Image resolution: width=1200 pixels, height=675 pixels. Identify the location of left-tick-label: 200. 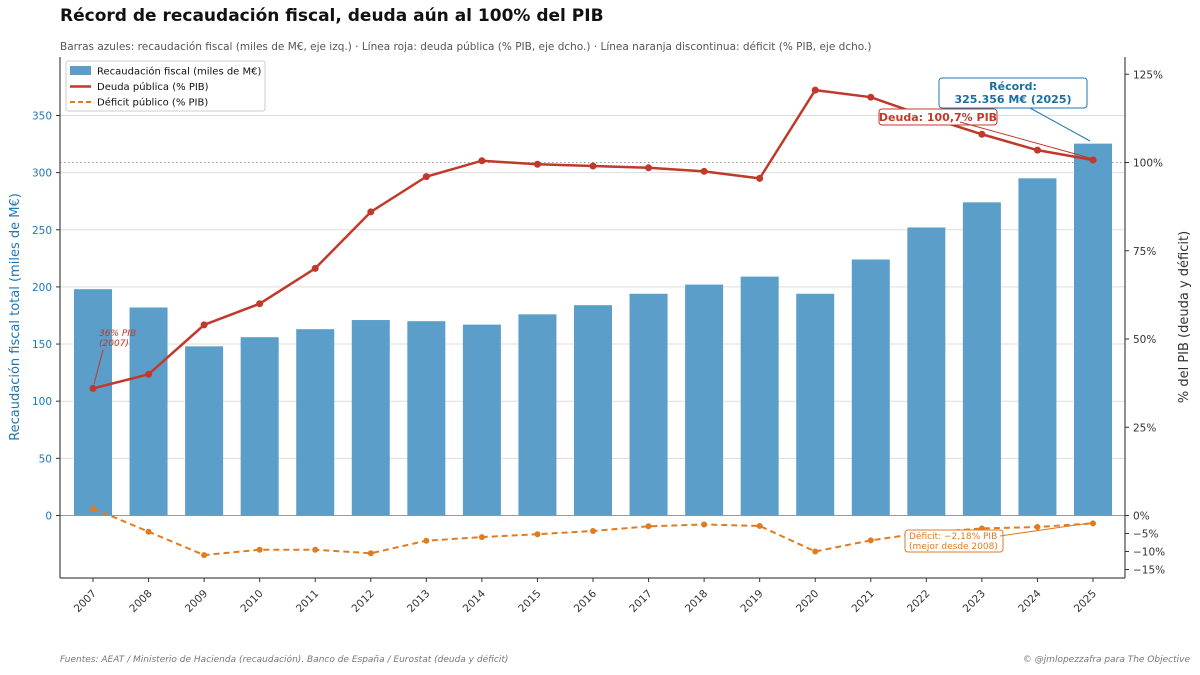
(42, 288).